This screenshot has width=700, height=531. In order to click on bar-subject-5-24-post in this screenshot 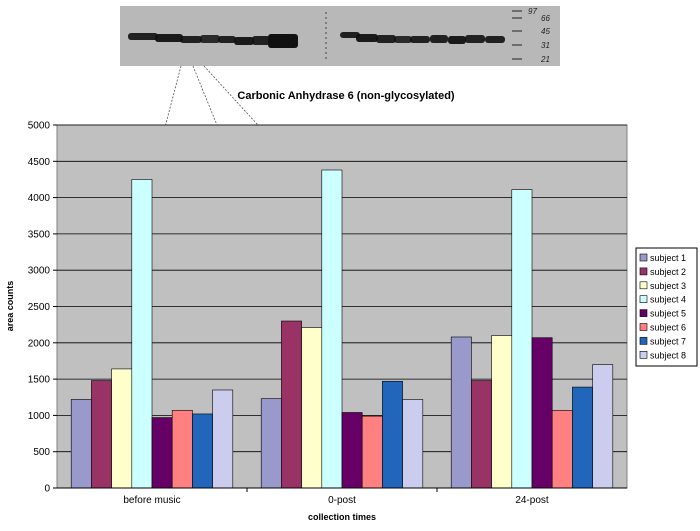, I will do `click(542, 413)`.